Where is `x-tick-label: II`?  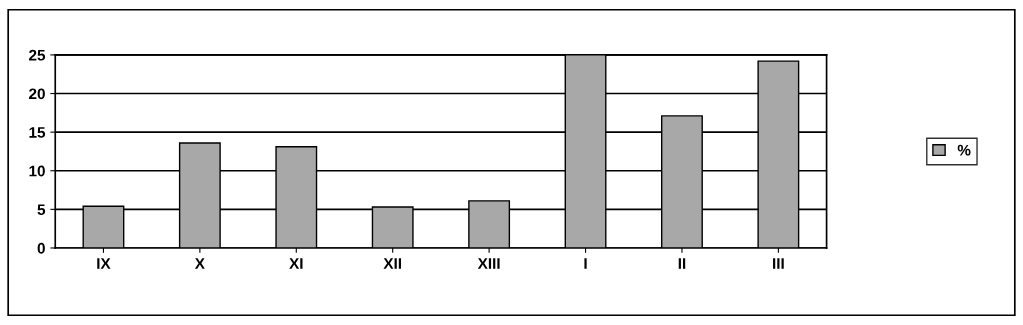
x-tick-label: II is located at coordinates (682, 263).